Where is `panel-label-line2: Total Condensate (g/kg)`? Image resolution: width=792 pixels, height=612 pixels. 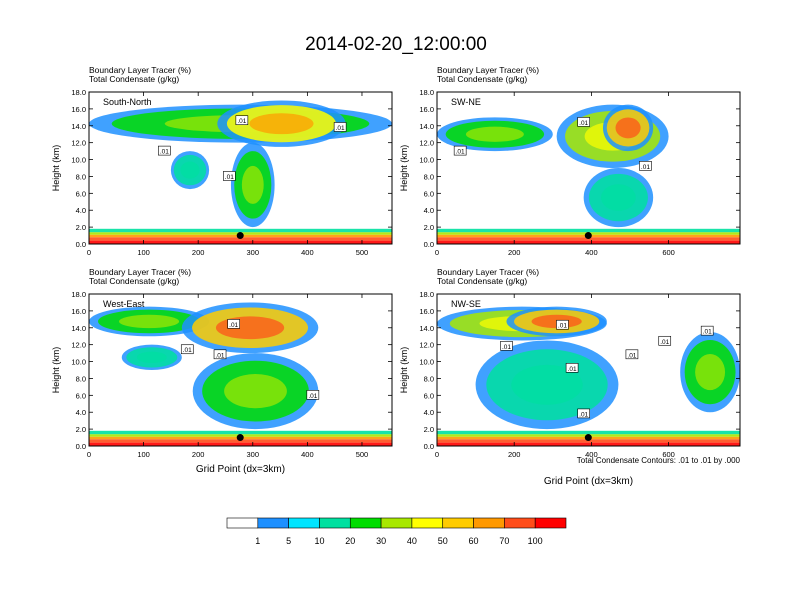
panel-label-line2: Total Condensate (g/kg) is located at coordinates (482, 79).